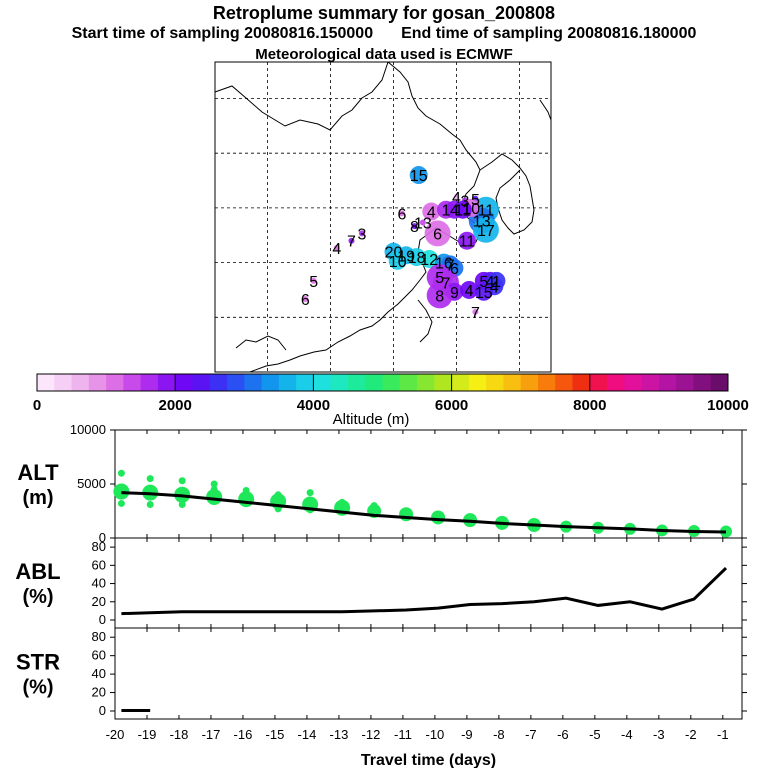 This screenshot has height=768, width=768. I want to click on x-tick-label: -8, so click(499, 734).